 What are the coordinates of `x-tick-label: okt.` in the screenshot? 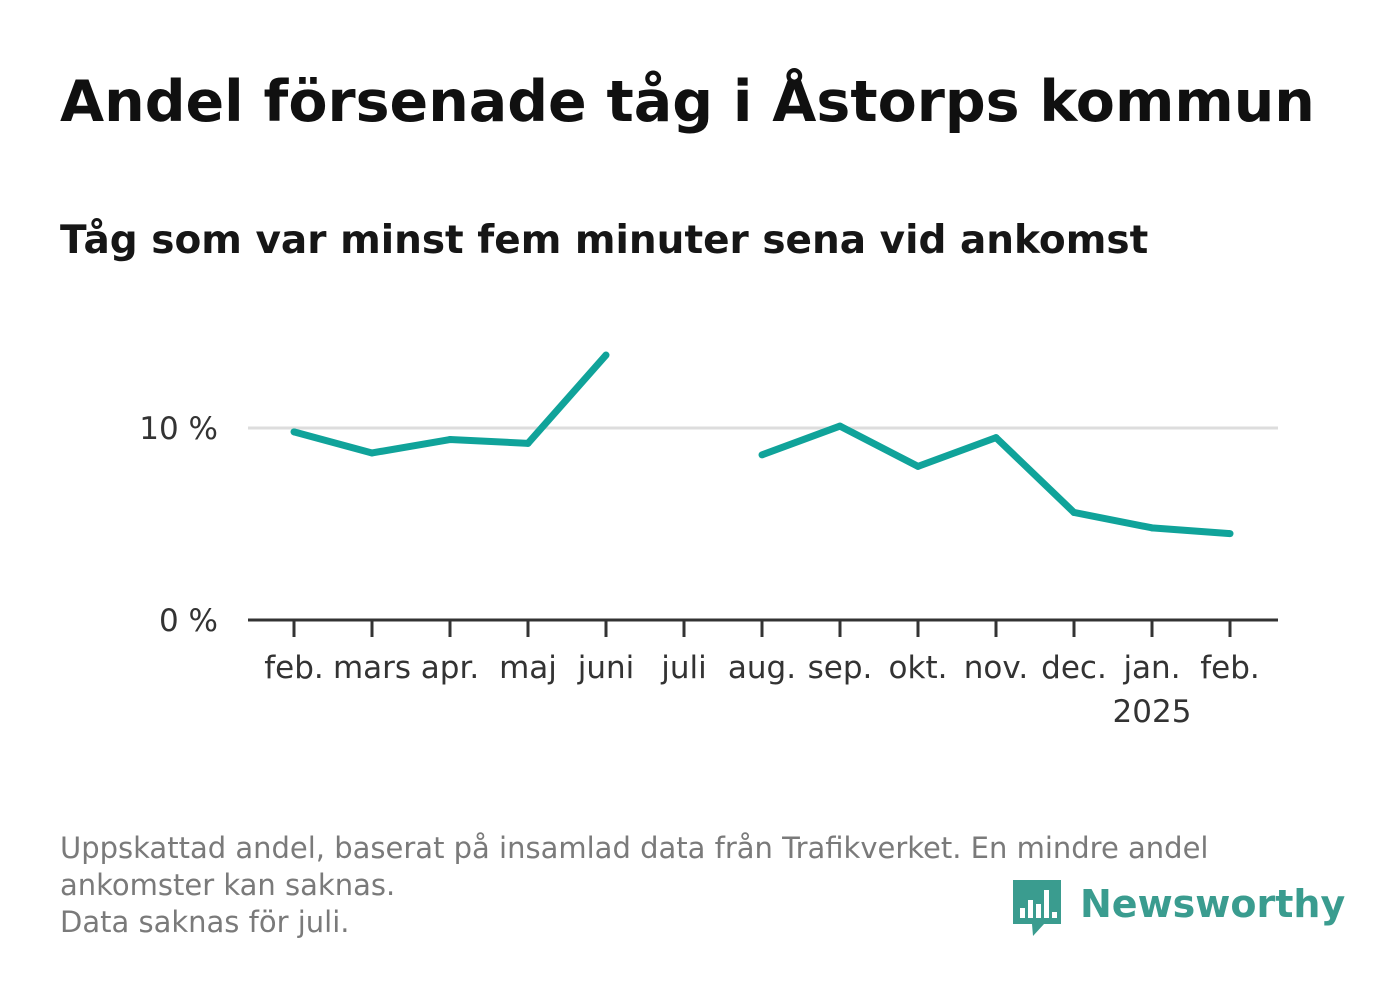 It's located at (918, 668).